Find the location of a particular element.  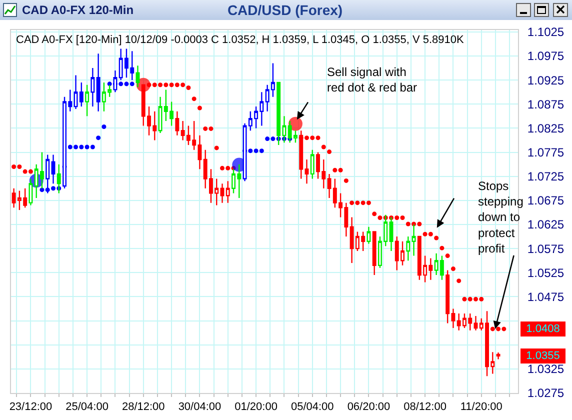

x-tick-label: 06/20:00 is located at coordinates (368, 407).